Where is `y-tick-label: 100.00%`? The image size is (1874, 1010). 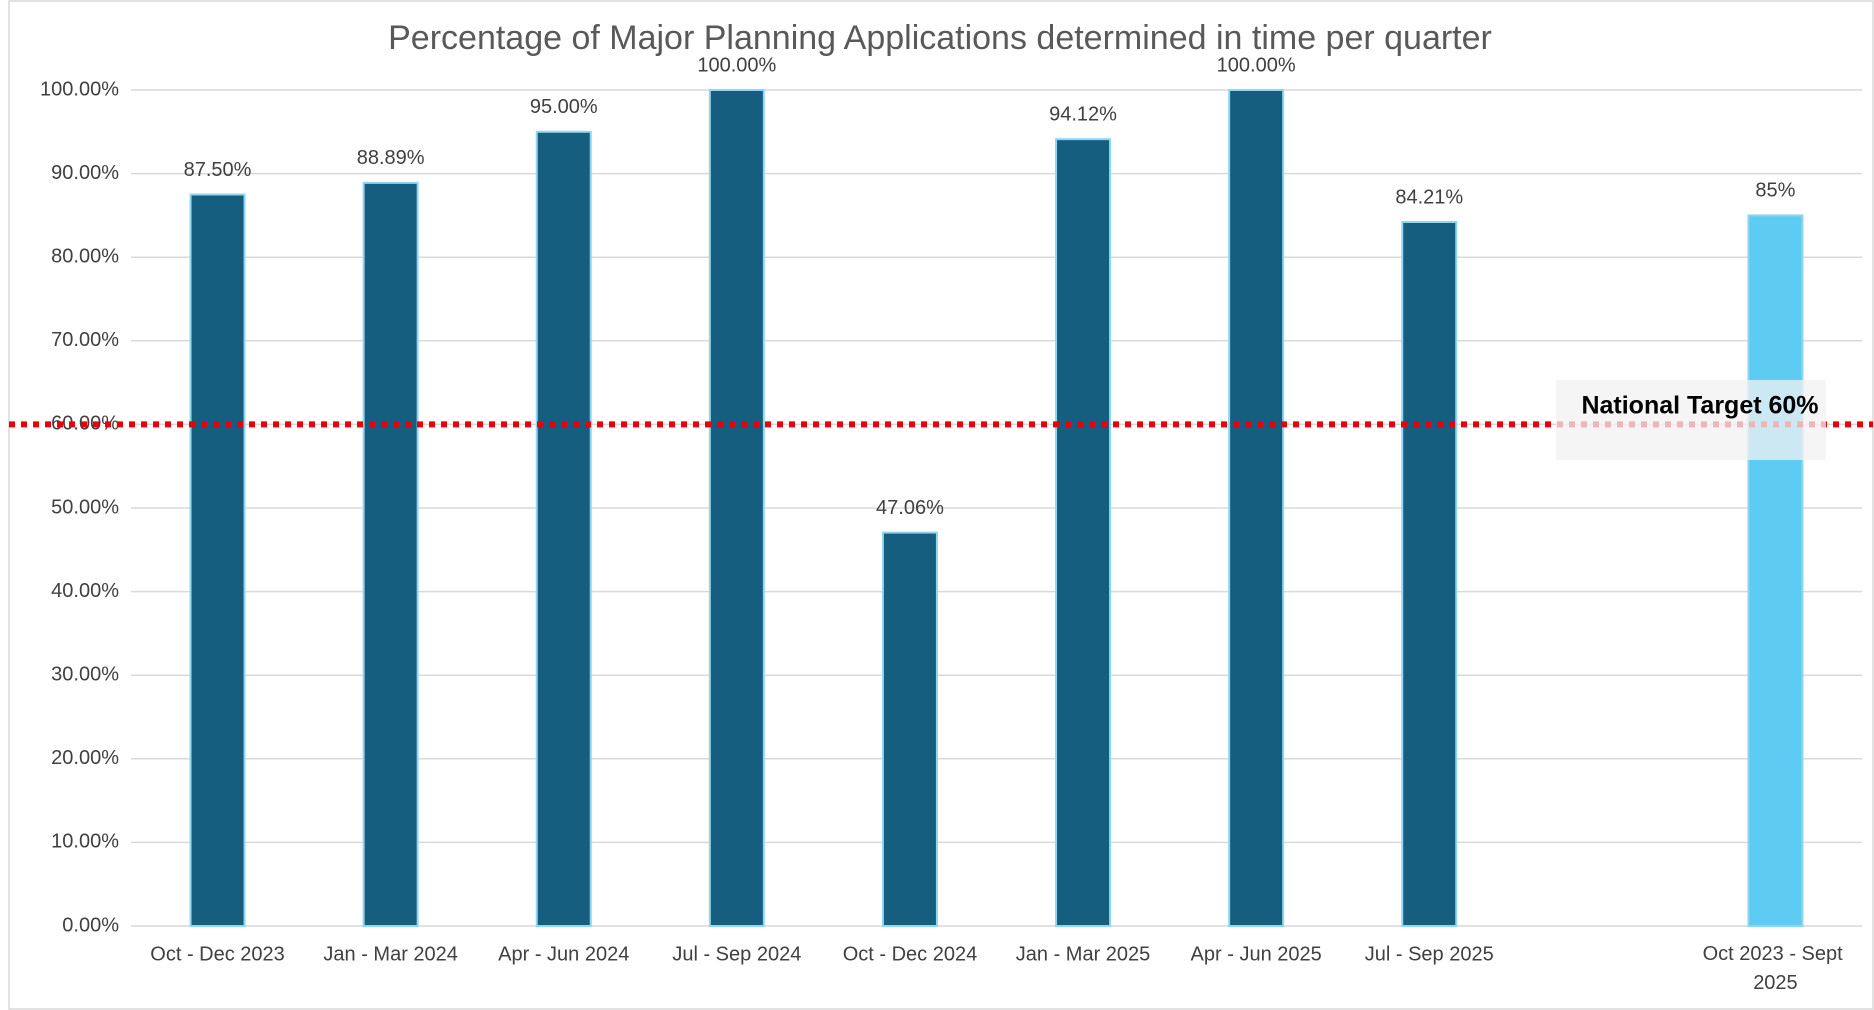
y-tick-label: 100.00% is located at coordinates (79, 89).